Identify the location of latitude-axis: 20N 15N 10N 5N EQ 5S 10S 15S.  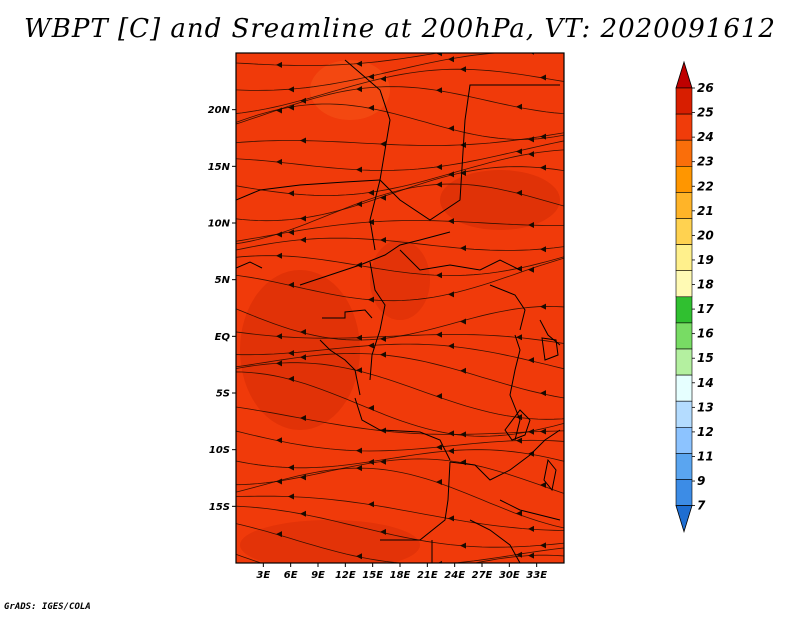
(222, 309).